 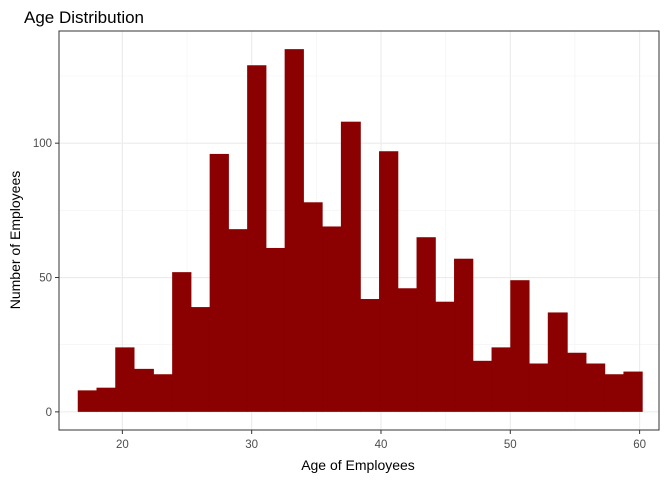 What do you see at coordinates (84, 17) in the screenshot?
I see `chart-title: Age Distribution` at bounding box center [84, 17].